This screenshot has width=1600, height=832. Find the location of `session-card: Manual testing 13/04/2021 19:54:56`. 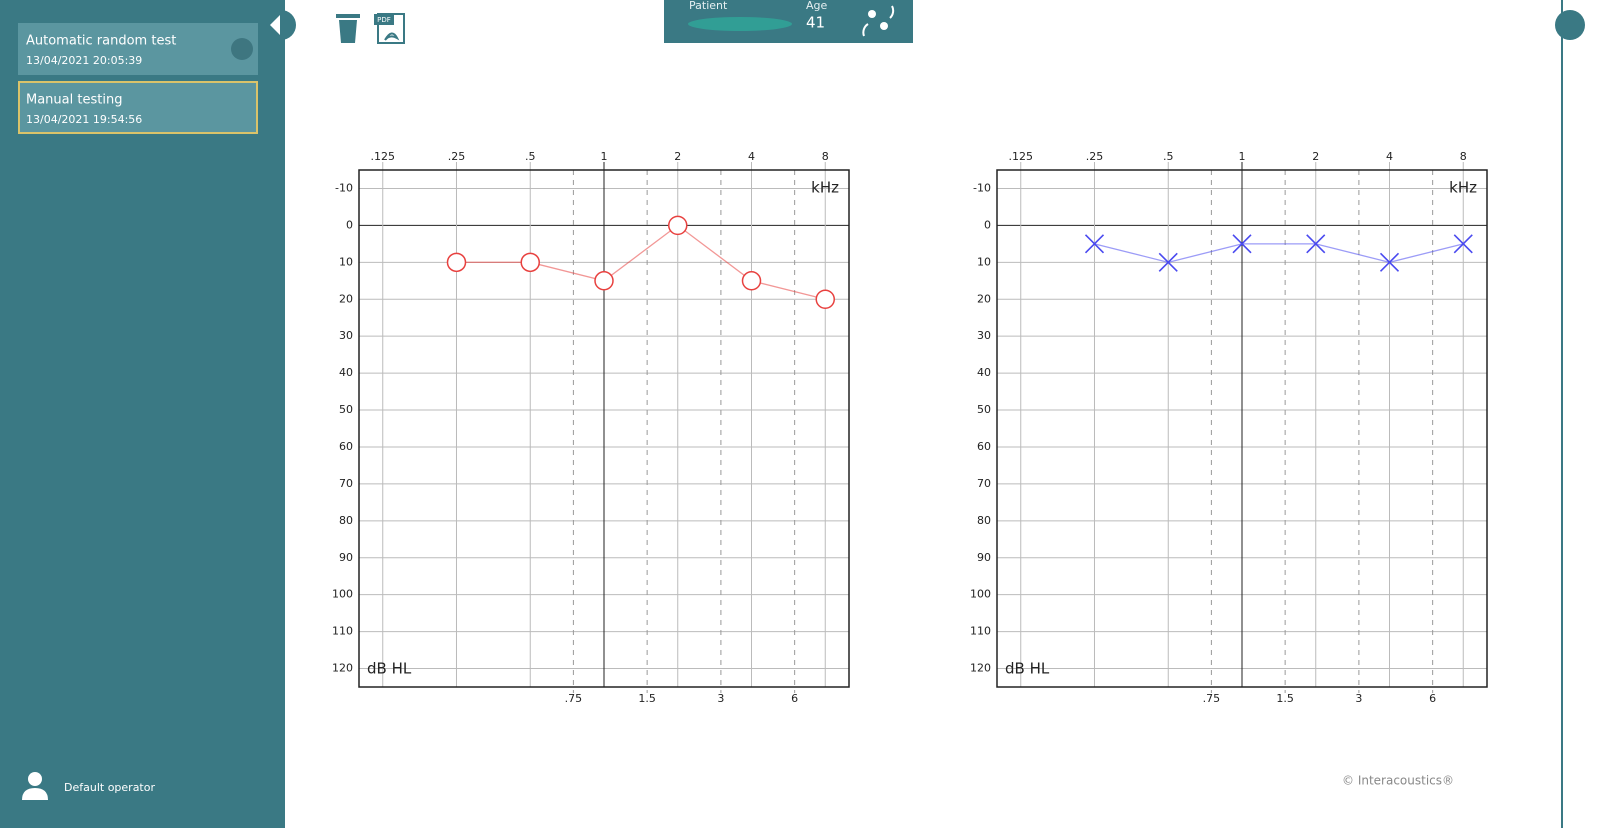

session-card: Manual testing 13/04/2021 19:54:56 is located at coordinates (138, 107).